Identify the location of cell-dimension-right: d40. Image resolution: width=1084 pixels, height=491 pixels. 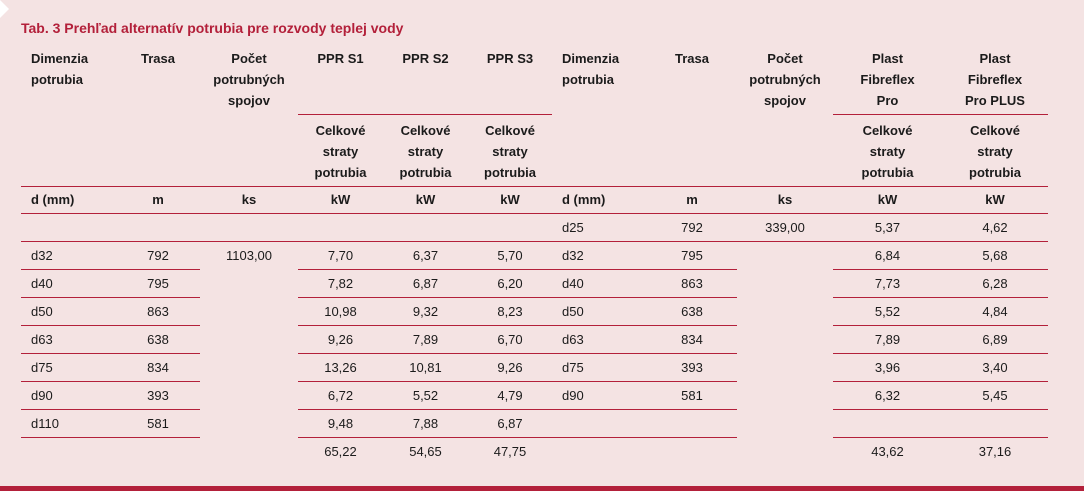
(599, 283).